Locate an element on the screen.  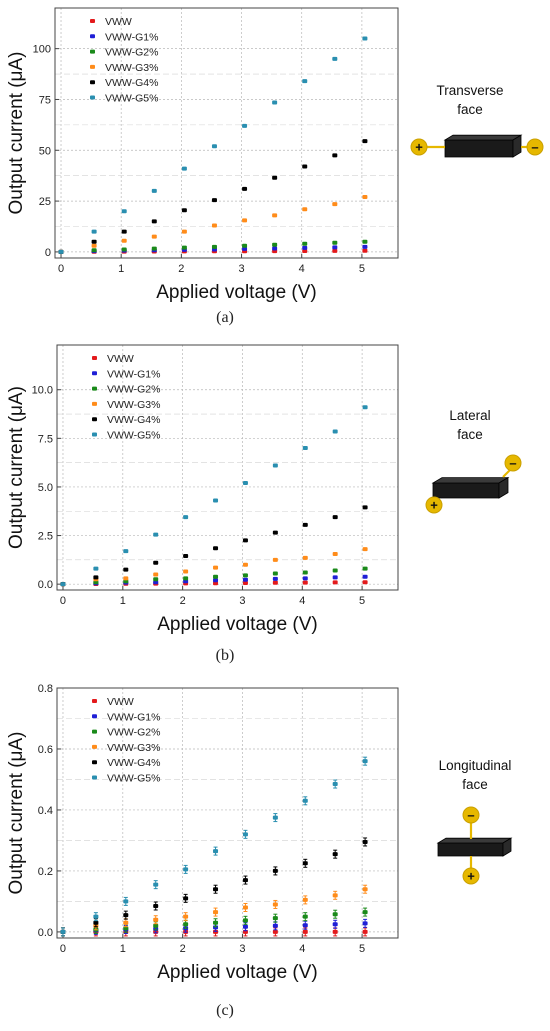
y-tick-label: 0 is located at coordinates (48, 253).